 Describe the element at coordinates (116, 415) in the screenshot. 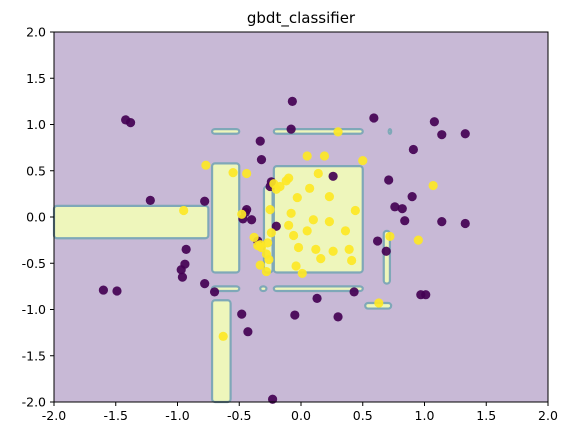

I see `x-tick-label: -1.5` at that location.